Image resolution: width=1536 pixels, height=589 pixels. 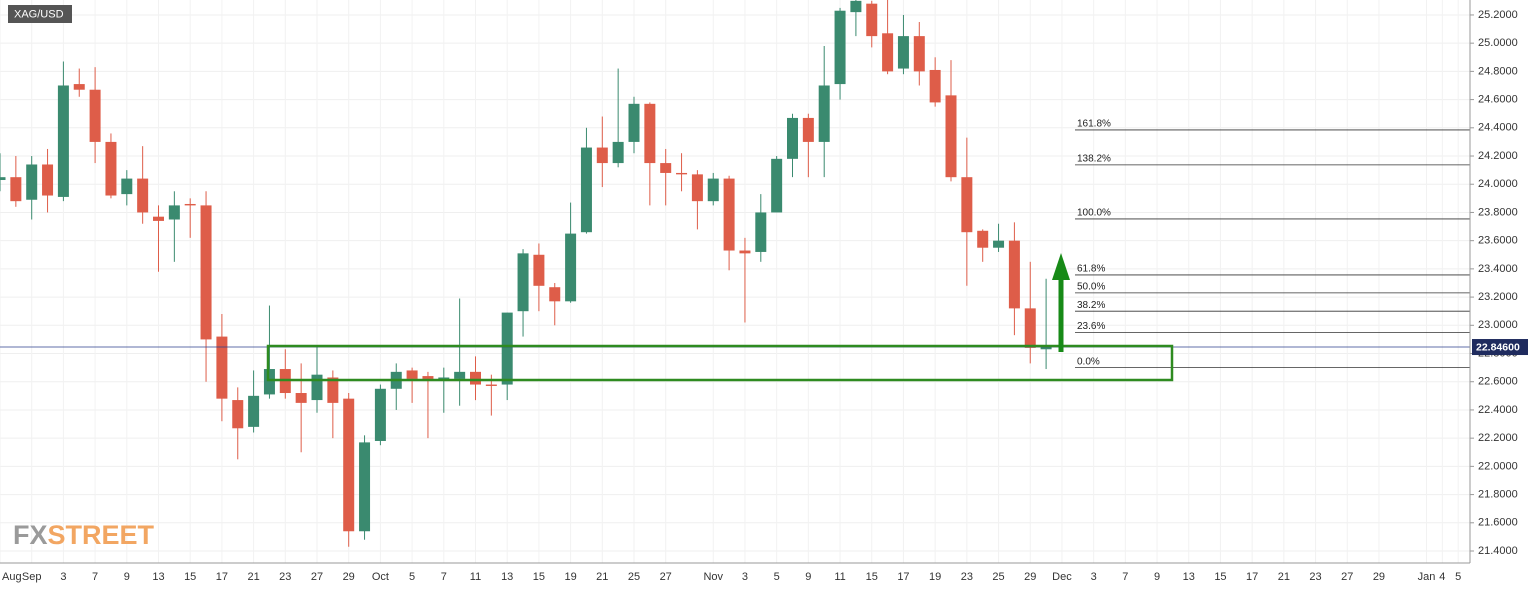 I want to click on fib-label: 61.8%, so click(x=1091, y=269).